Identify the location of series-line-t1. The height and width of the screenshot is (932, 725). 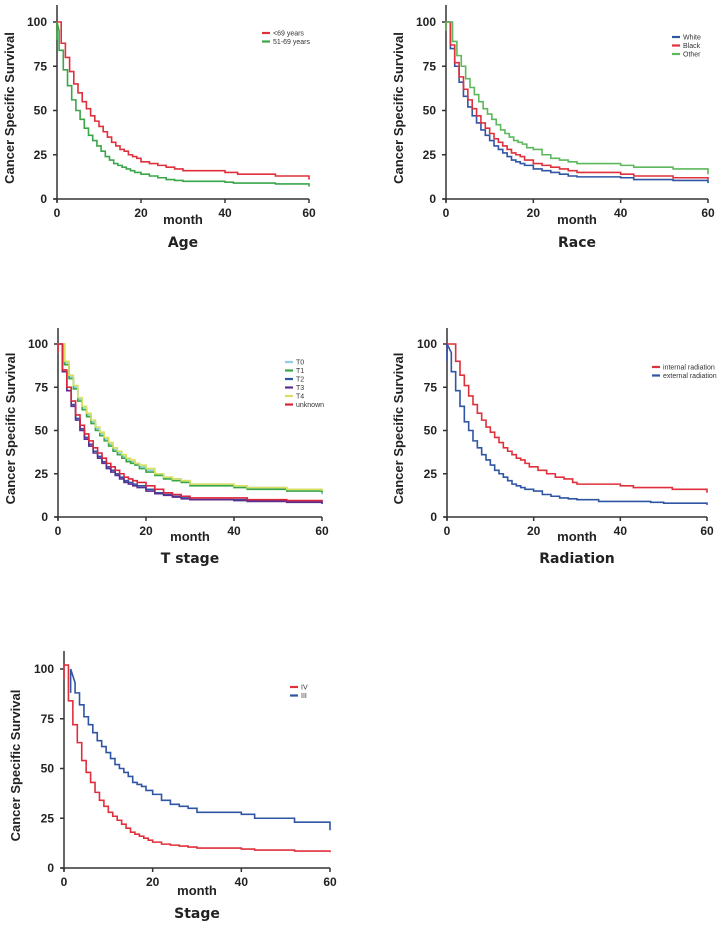
(190, 418).